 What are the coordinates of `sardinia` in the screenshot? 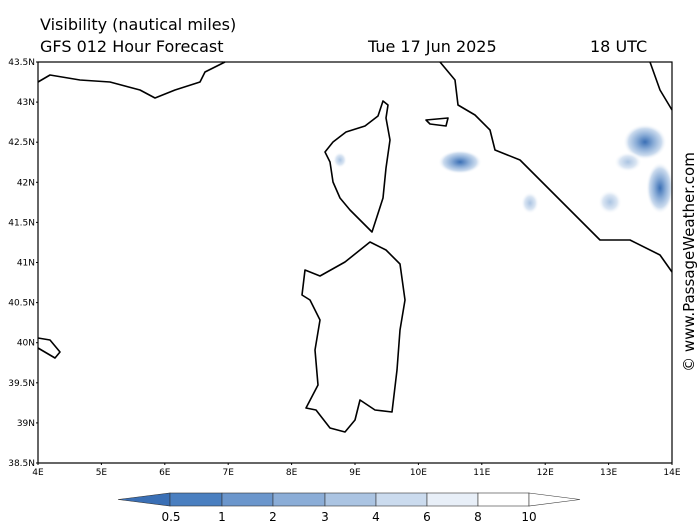 It's located at (353, 337).